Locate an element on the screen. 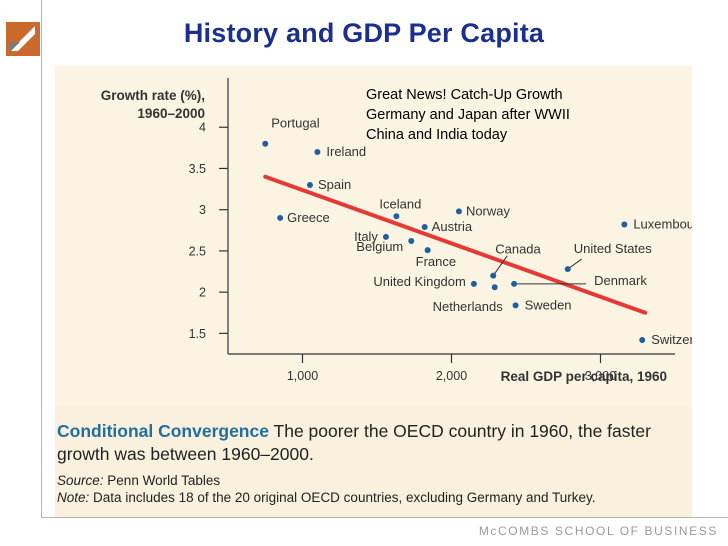  y-tick-label: 2 is located at coordinates (202, 293).